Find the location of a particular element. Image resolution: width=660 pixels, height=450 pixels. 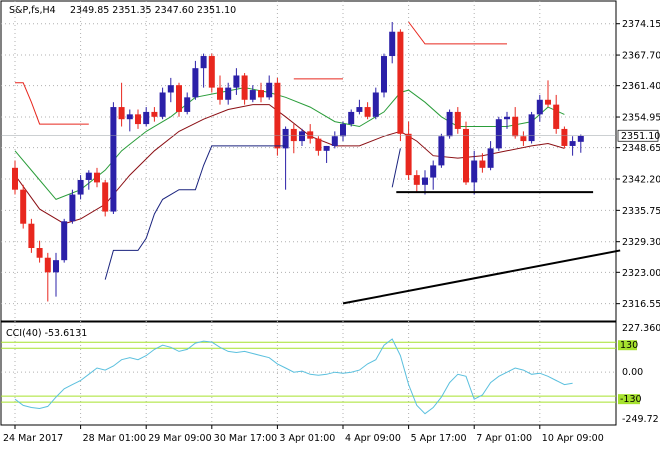

time-tick-label: 3 Apr 01:00 is located at coordinates (307, 438).